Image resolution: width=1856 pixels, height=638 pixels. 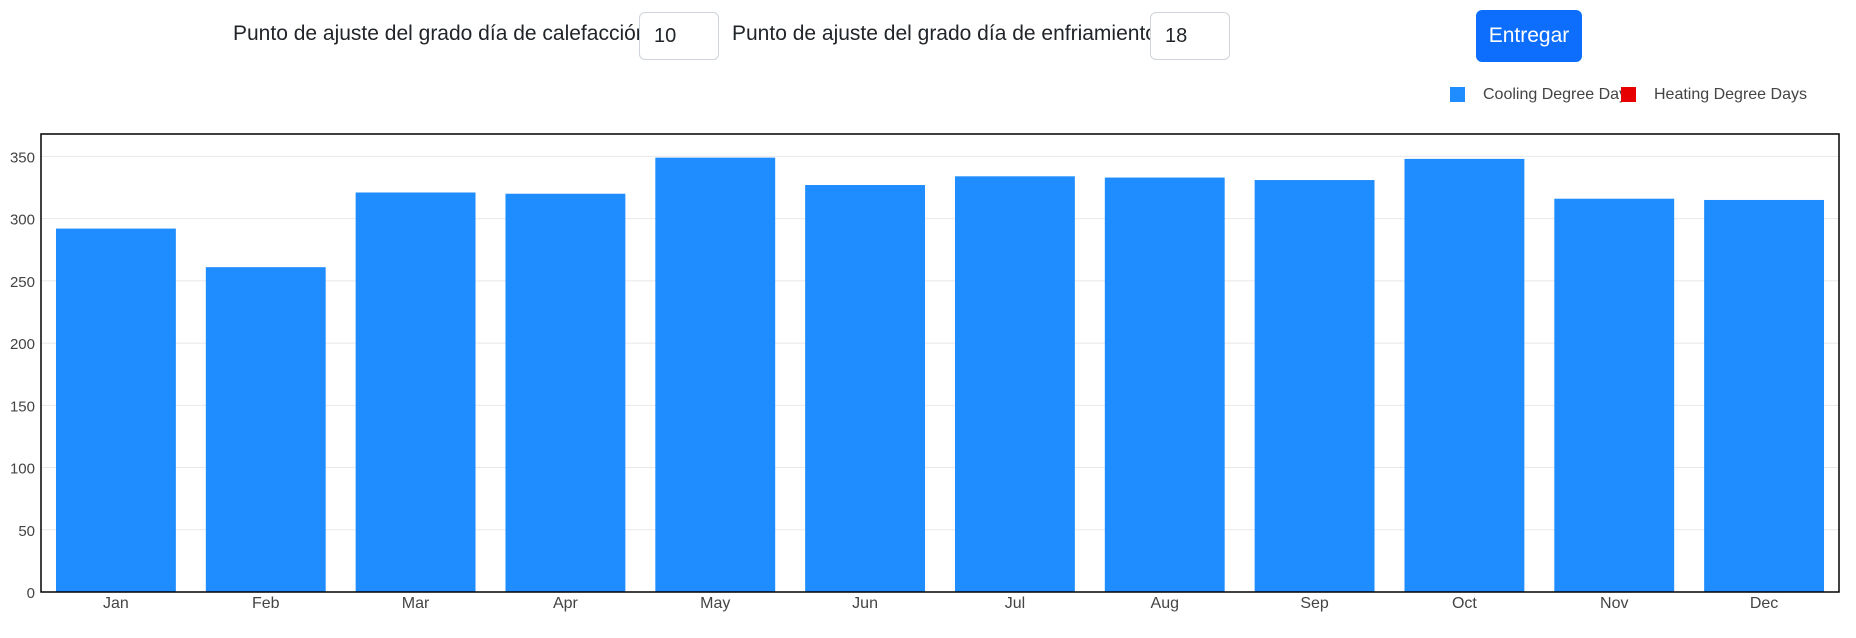 What do you see at coordinates (1015, 603) in the screenshot?
I see `x-tick-label: Jul` at bounding box center [1015, 603].